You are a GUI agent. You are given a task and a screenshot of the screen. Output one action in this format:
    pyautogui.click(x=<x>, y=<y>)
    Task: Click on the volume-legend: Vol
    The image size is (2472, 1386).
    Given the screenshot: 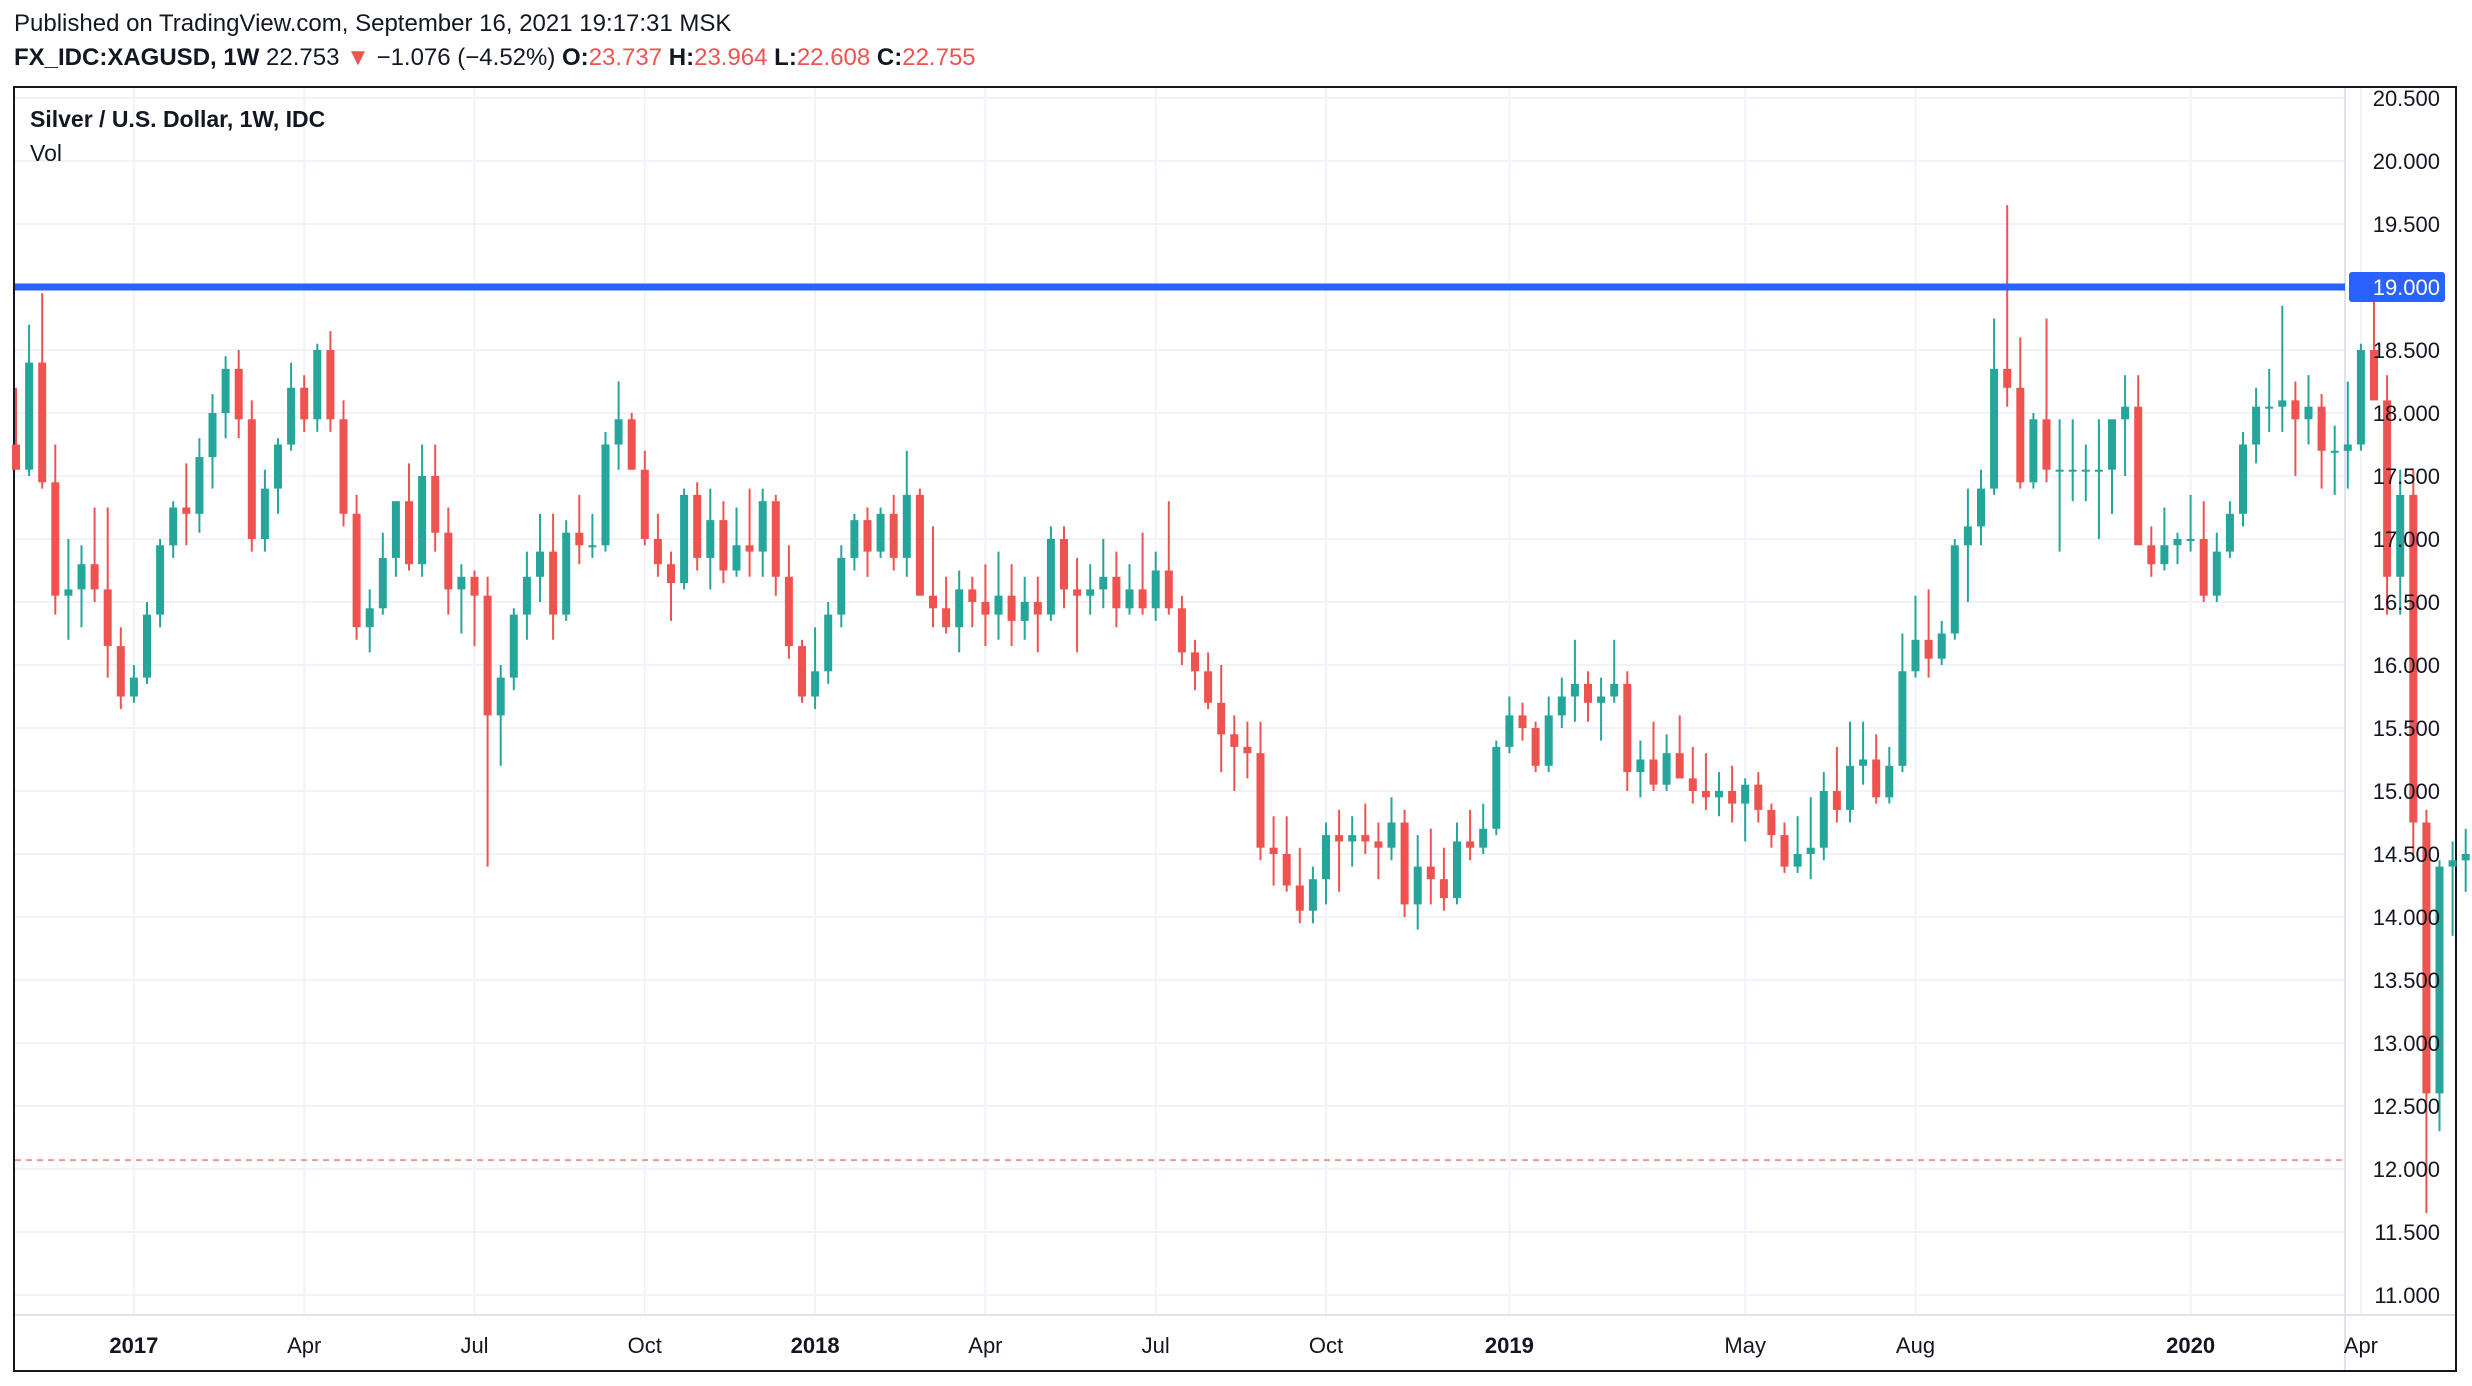 What is the action you would take?
    pyautogui.click(x=46, y=153)
    